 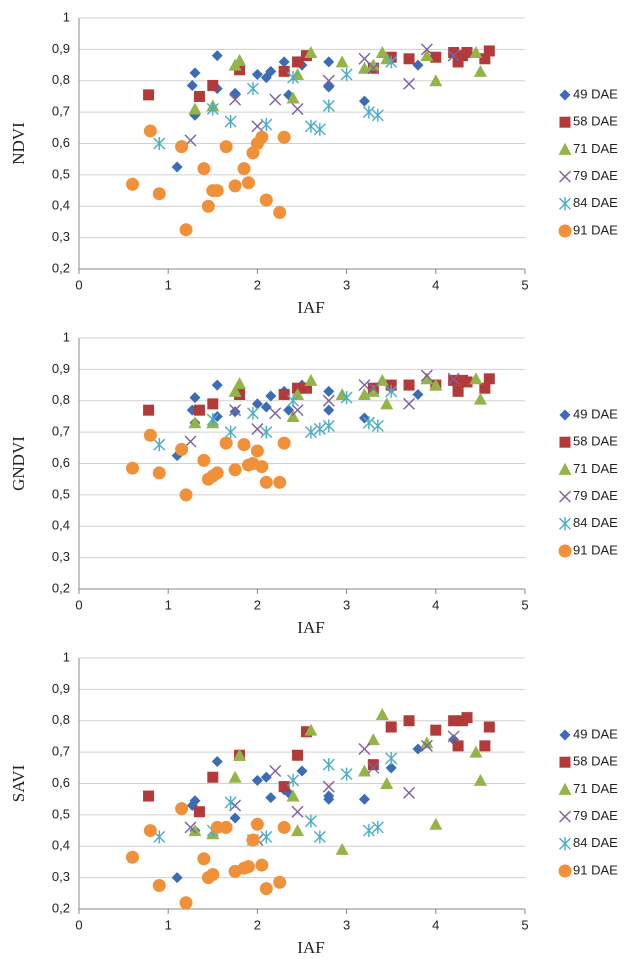 I want to click on legend-label: 58 DAE, so click(x=595, y=761).